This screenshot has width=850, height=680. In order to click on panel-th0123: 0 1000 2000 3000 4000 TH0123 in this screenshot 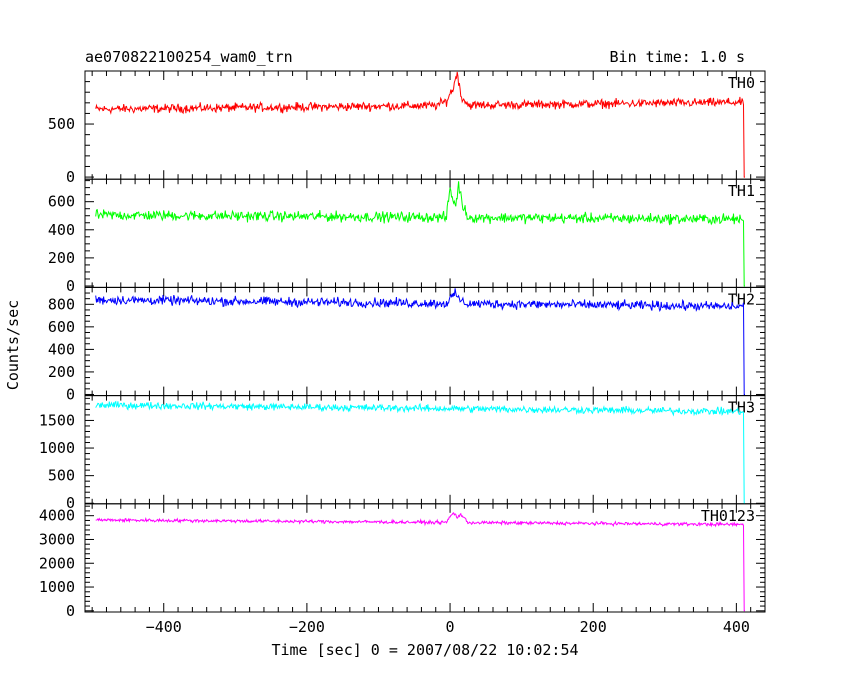, I will do `click(402, 561)`.